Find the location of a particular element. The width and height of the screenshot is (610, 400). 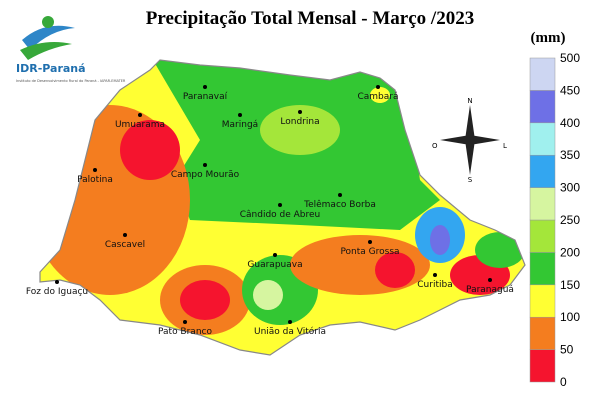

legend-unit: (mm) is located at coordinates (548, 38).